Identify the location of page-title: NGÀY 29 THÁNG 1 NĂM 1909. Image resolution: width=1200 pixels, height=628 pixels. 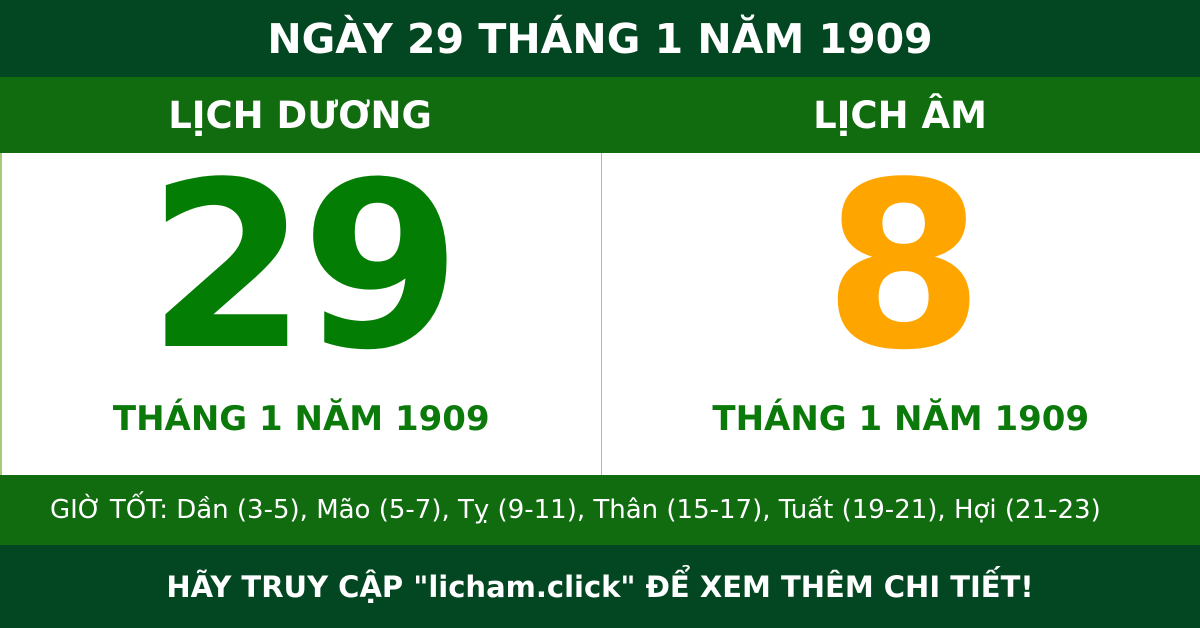
(600, 38).